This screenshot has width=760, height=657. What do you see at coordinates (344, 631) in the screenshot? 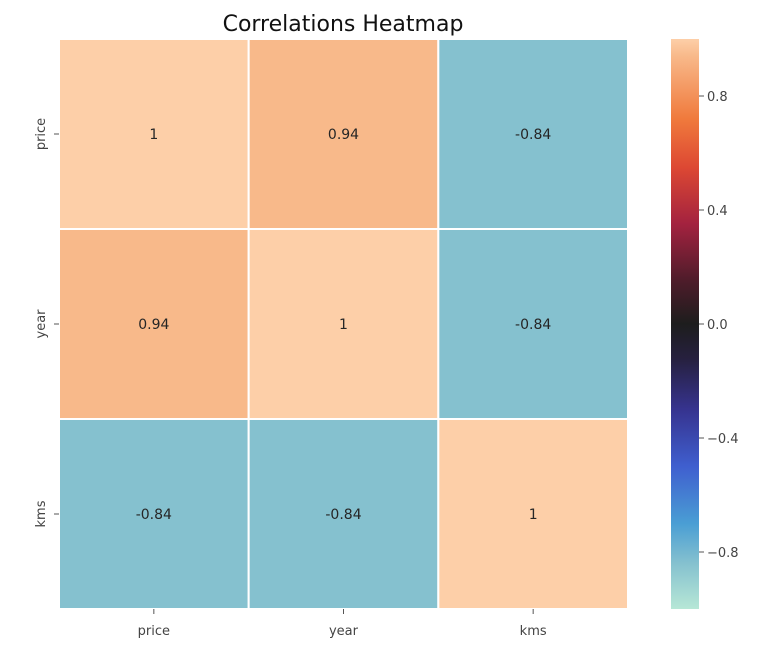
I see `x-tick-label: year` at bounding box center [344, 631].